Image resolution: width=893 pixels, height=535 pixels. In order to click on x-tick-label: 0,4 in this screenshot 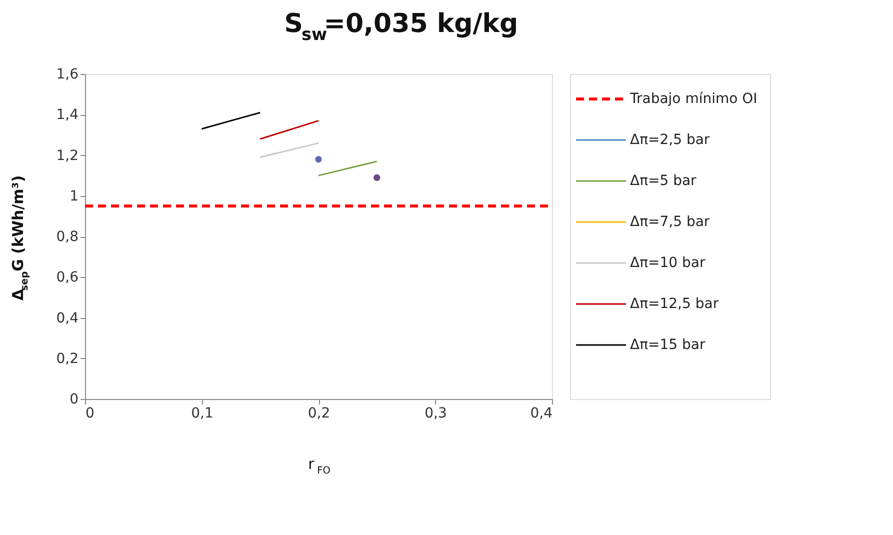, I will do `click(541, 414)`.